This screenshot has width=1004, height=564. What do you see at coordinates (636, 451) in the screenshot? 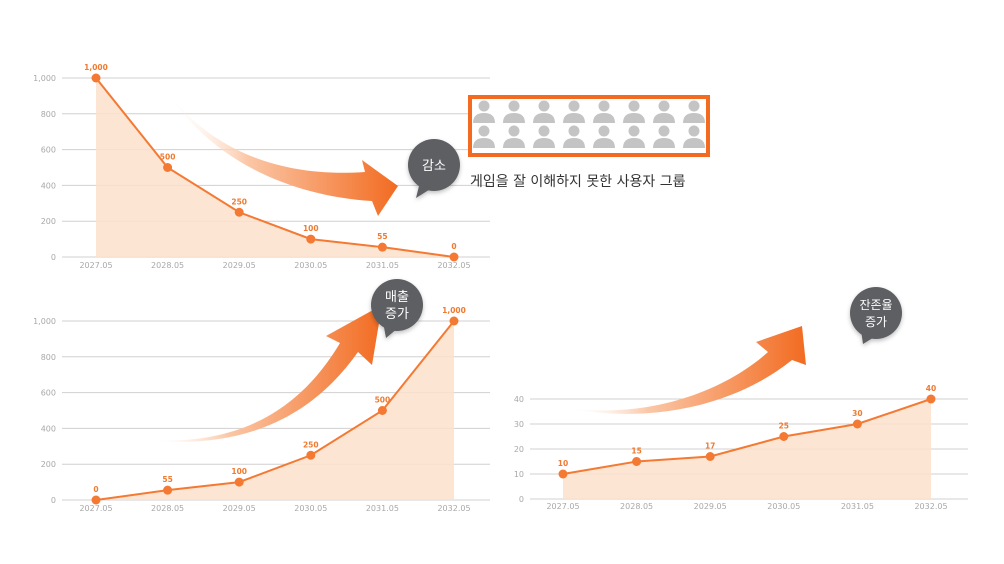
I see `data-label: 15` at bounding box center [636, 451].